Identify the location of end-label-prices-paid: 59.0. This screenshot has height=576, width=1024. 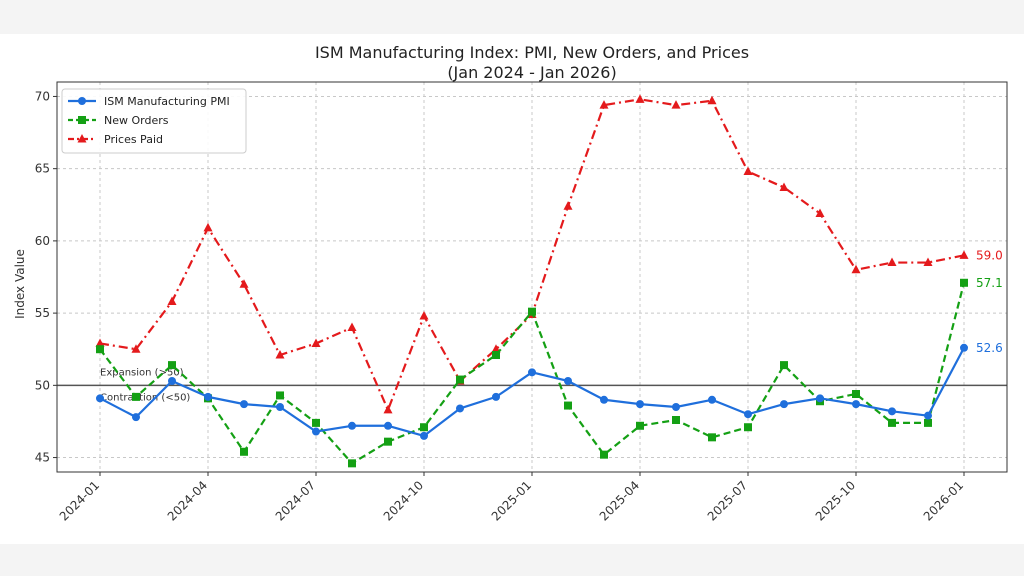
(989, 255).